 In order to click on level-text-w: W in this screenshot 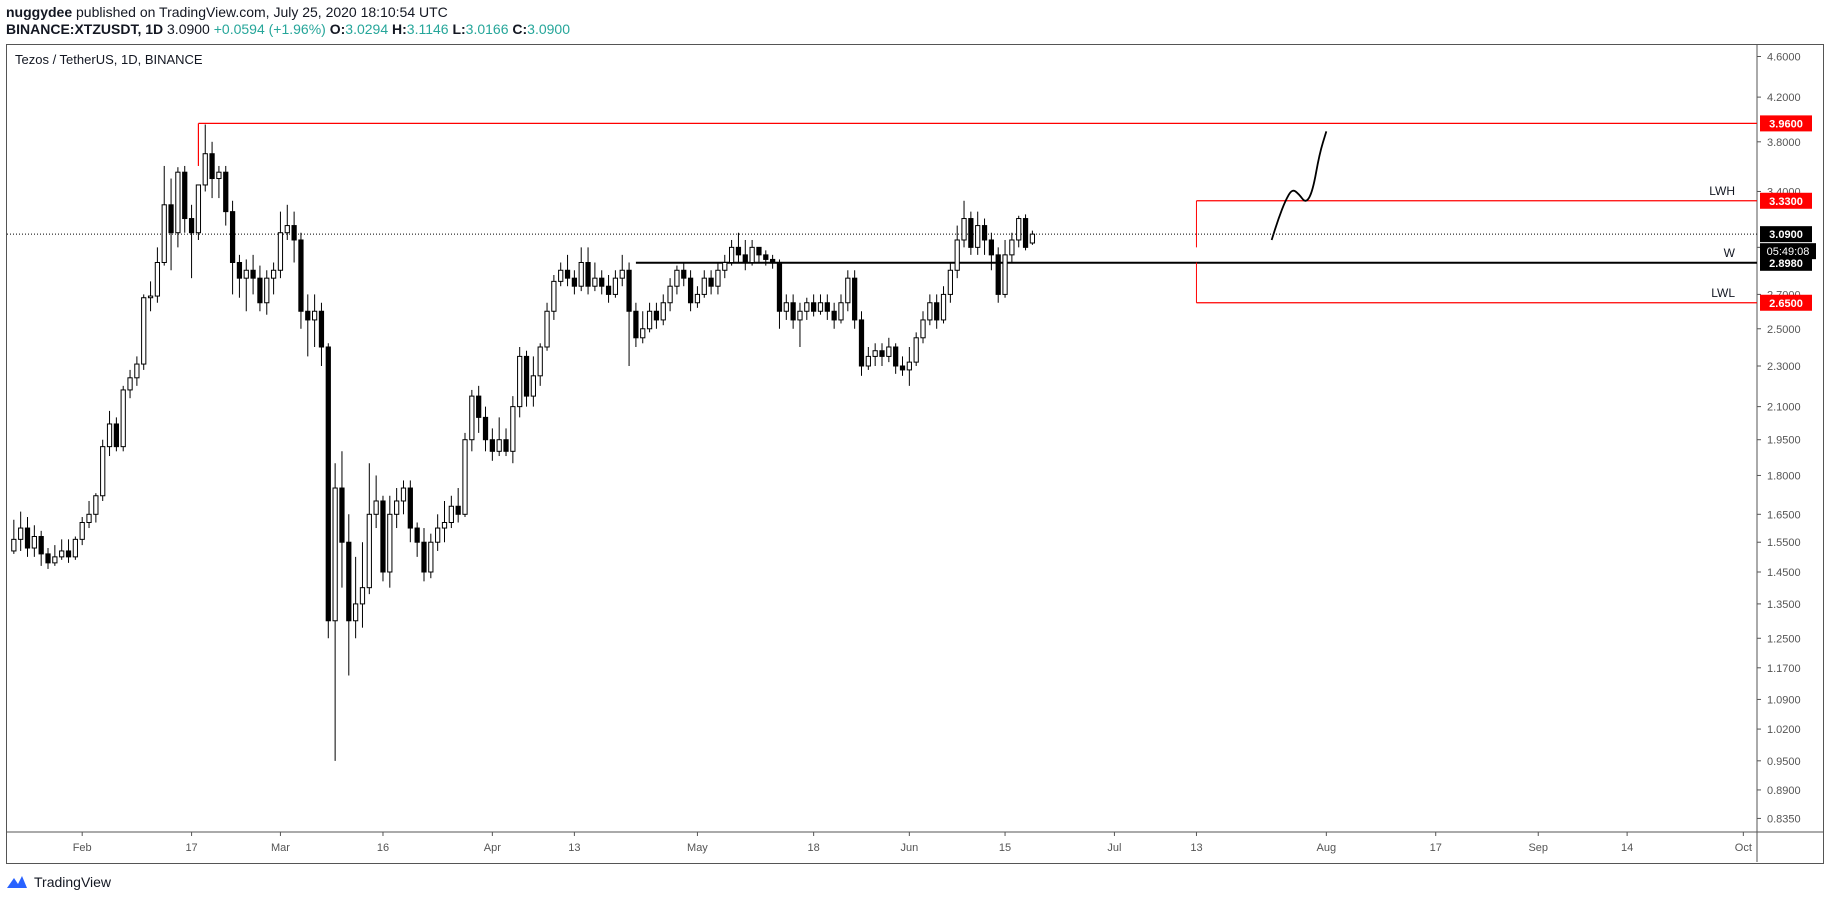, I will do `click(1730, 253)`.